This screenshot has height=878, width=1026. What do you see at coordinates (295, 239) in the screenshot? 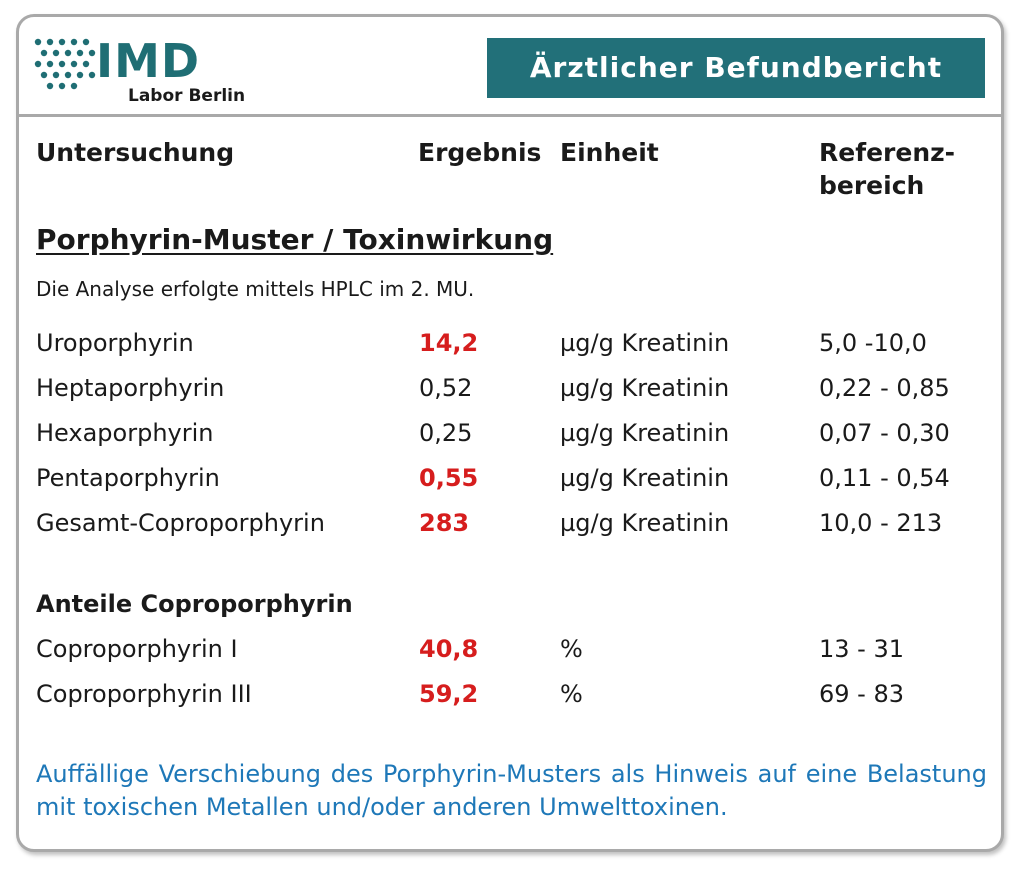
I see `section-title: Porphyrin-Muster / Toxinwirkung` at bounding box center [295, 239].